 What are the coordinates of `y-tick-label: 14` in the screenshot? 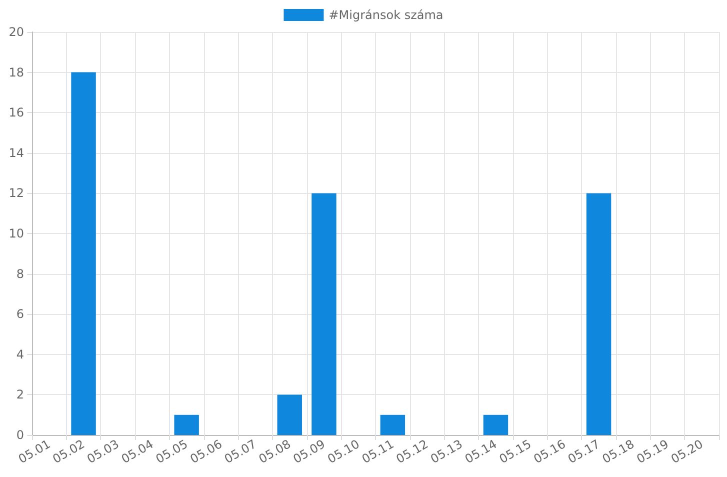 It's located at (16, 153).